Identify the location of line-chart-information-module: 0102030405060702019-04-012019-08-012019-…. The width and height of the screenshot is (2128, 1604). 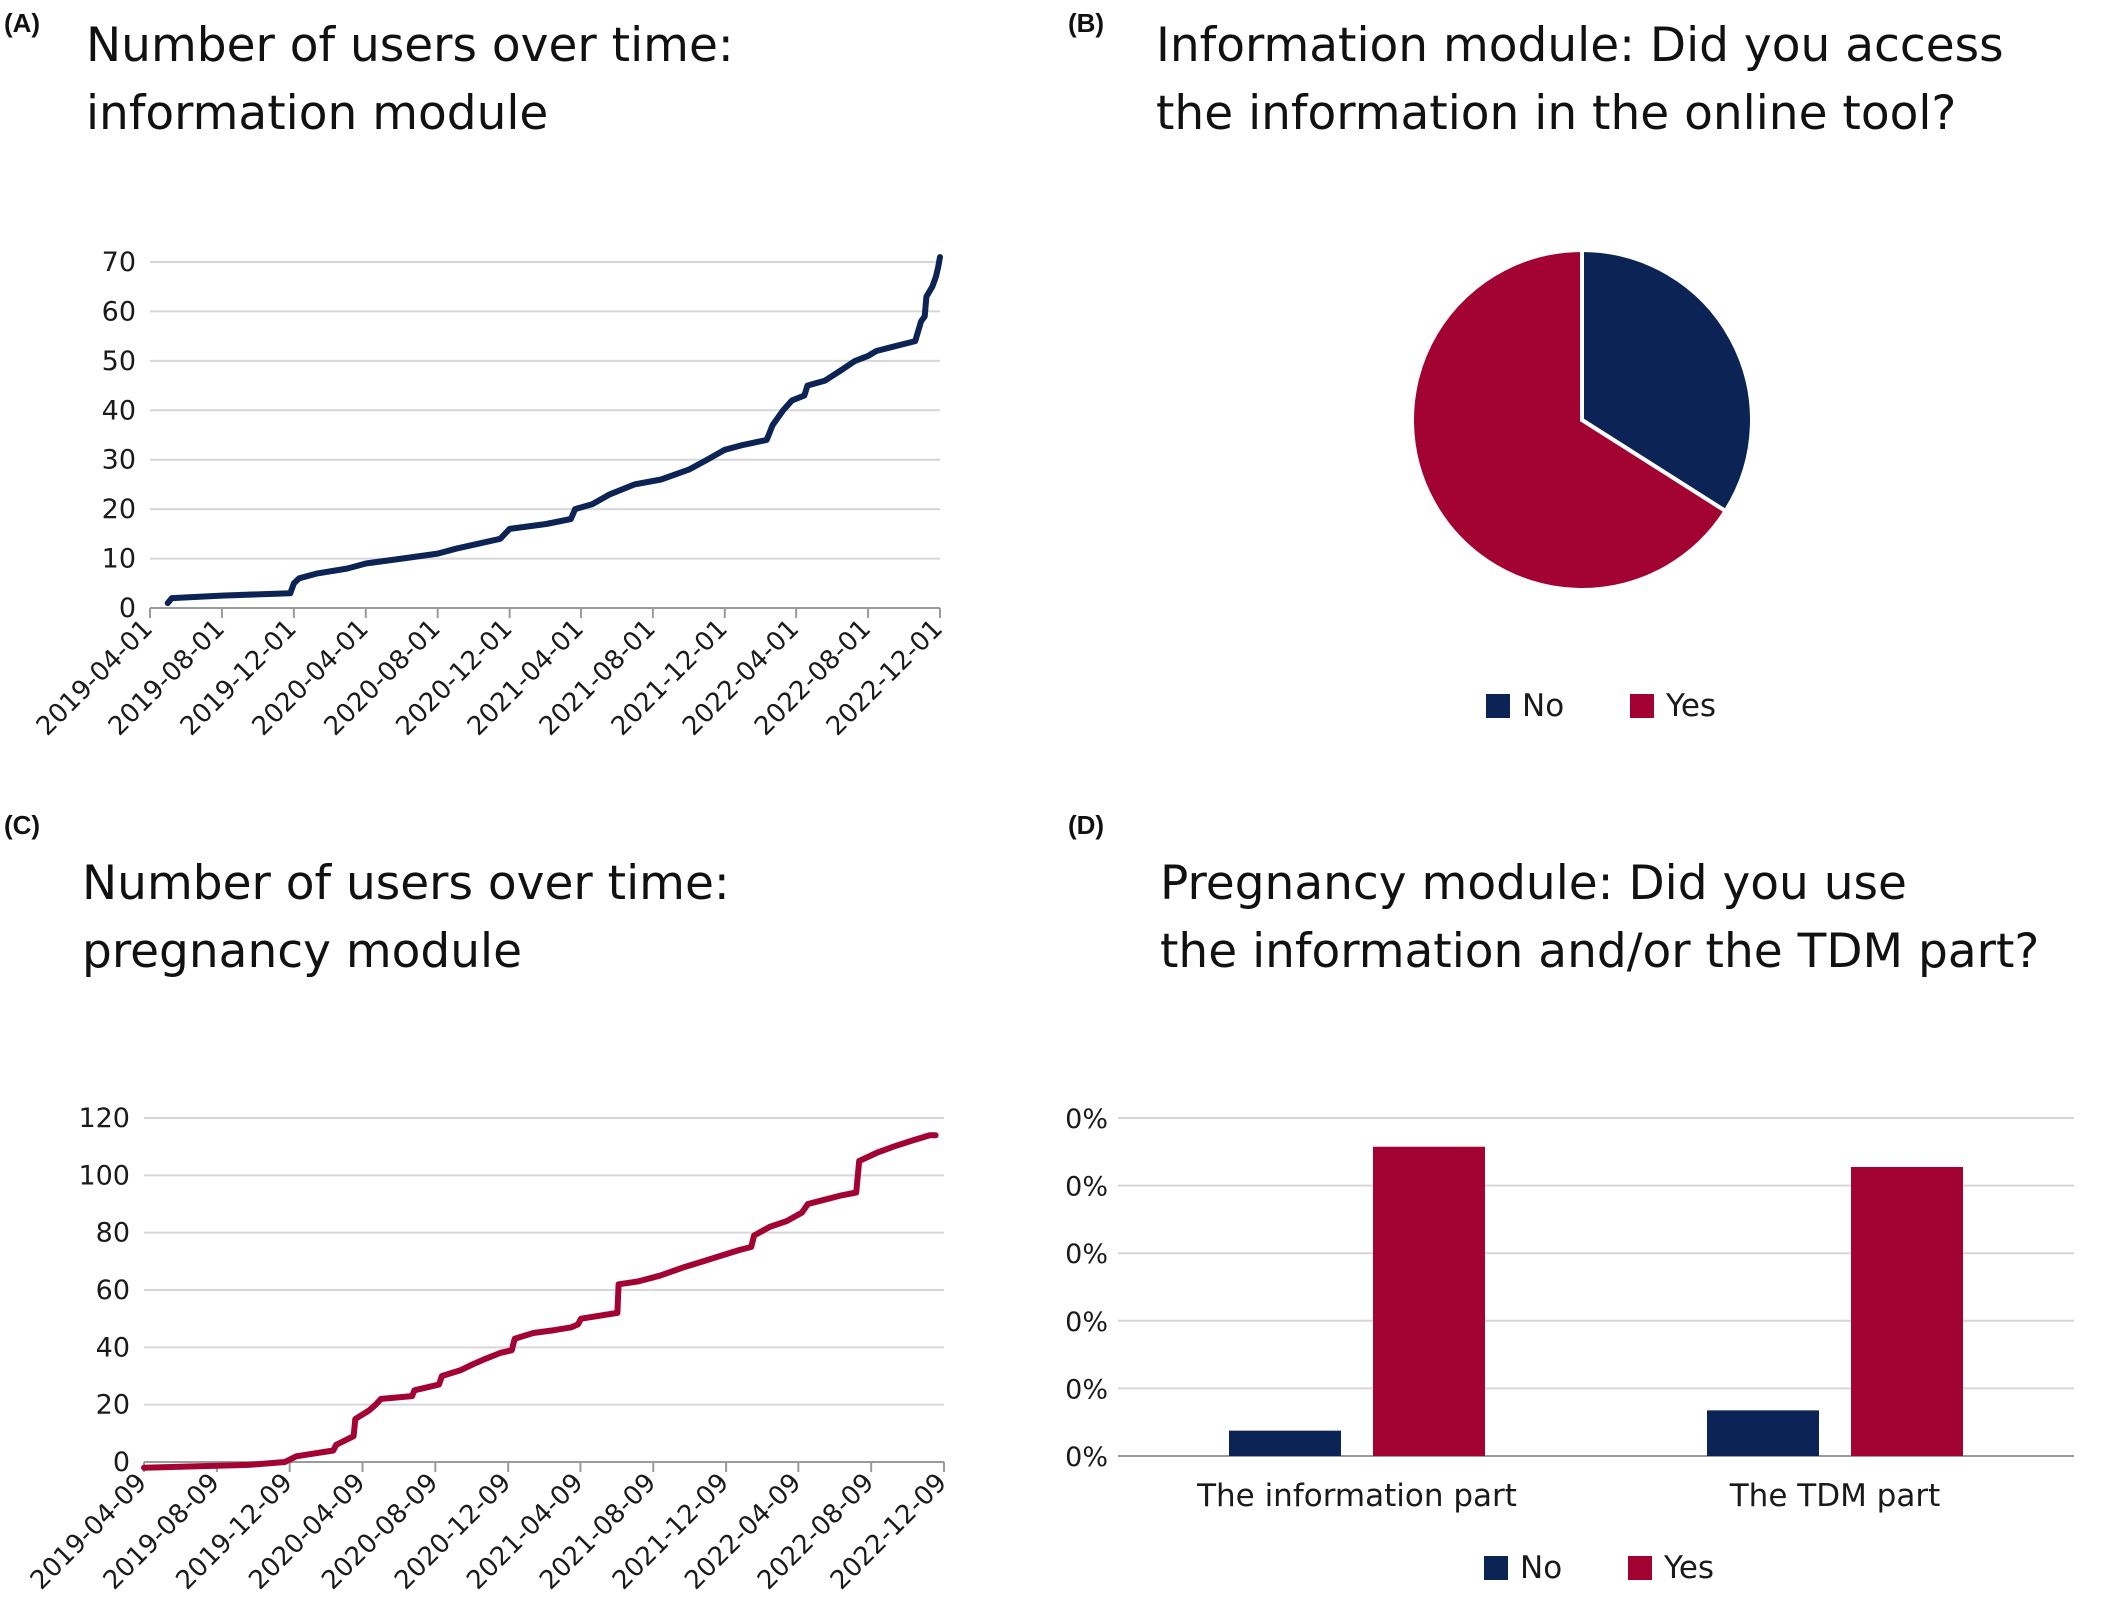
(490, 494).